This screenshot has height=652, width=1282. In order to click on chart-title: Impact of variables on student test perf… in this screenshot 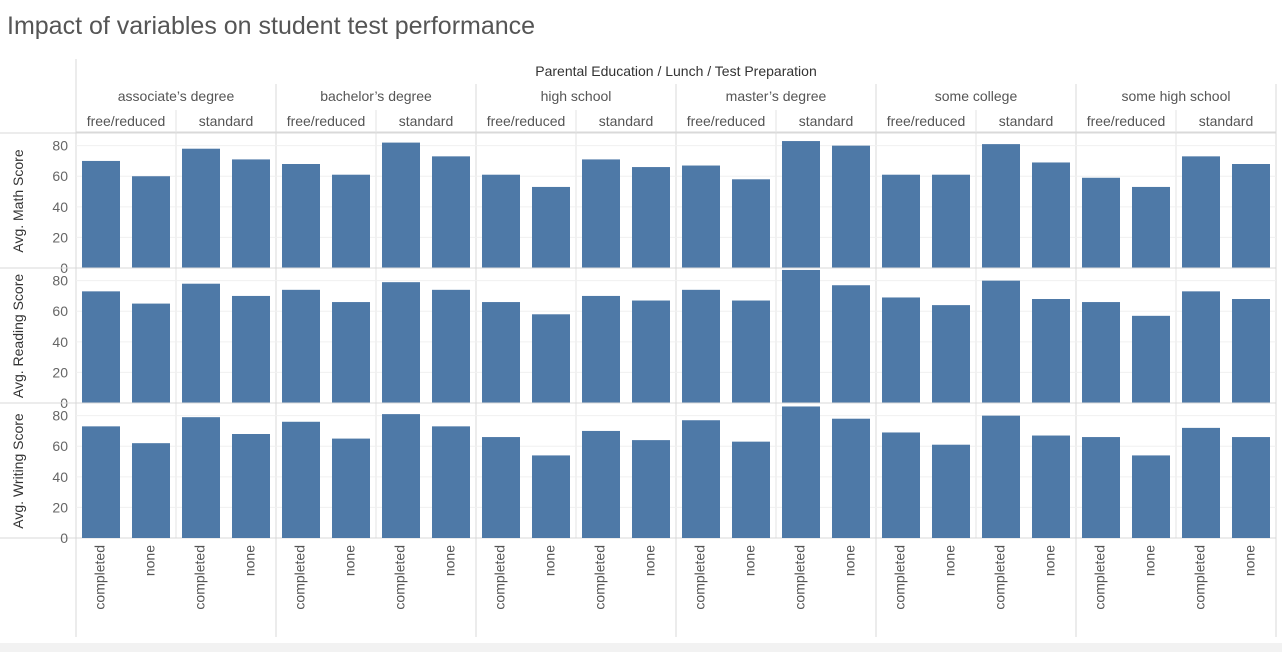, I will do `click(271, 26)`.